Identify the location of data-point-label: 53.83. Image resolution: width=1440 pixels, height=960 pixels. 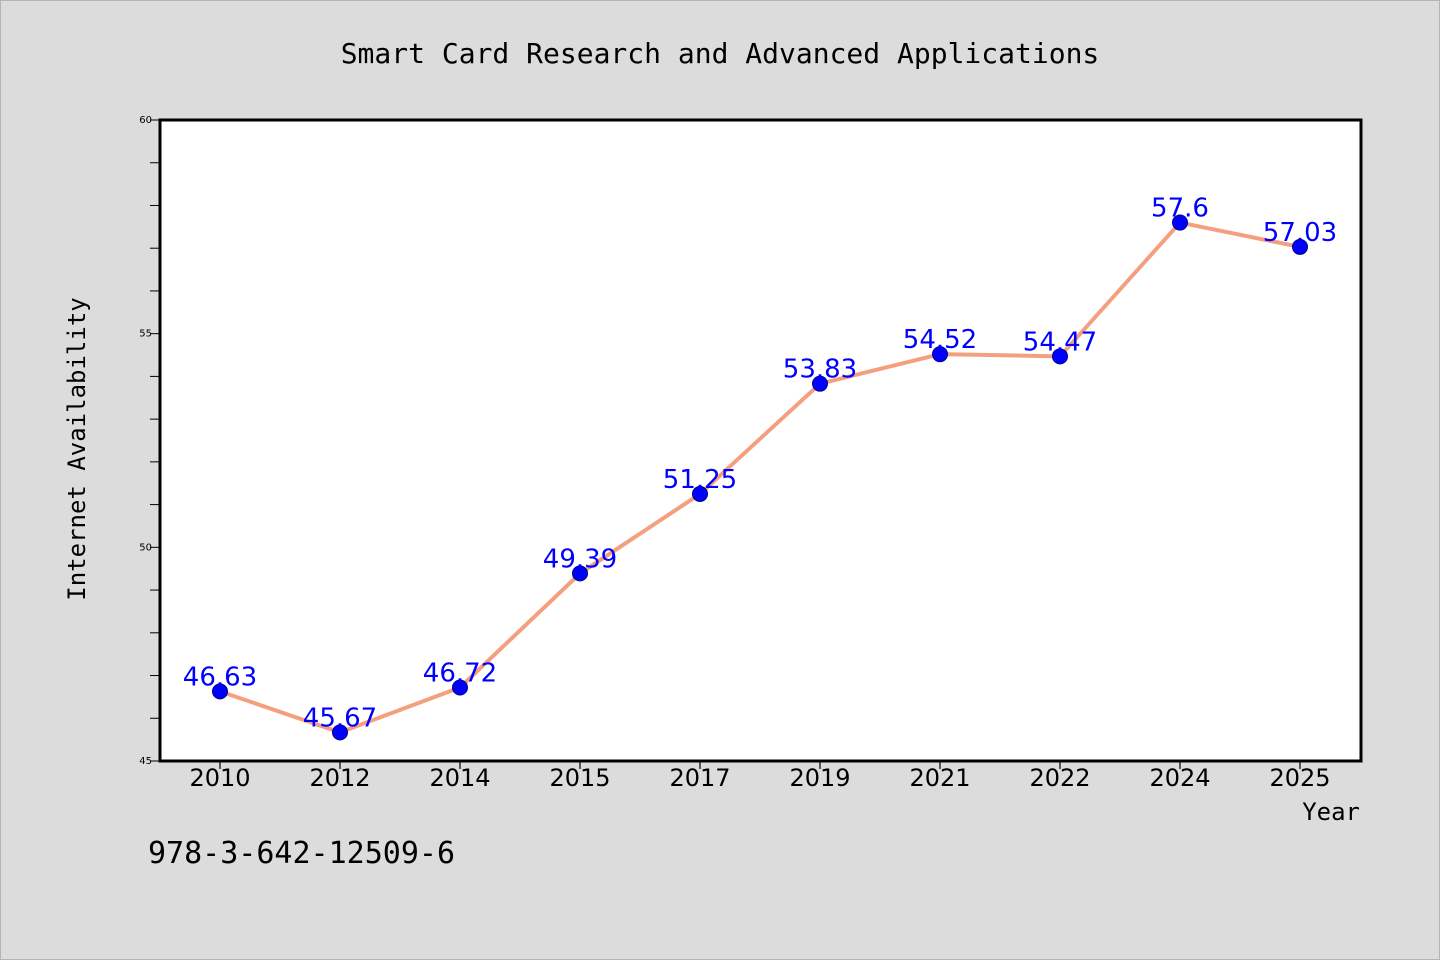
(820, 370).